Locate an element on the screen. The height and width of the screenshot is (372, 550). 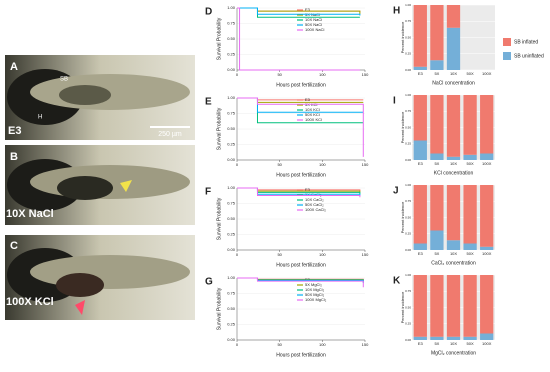
photo-label: E3 is located at coordinates (14, 131).